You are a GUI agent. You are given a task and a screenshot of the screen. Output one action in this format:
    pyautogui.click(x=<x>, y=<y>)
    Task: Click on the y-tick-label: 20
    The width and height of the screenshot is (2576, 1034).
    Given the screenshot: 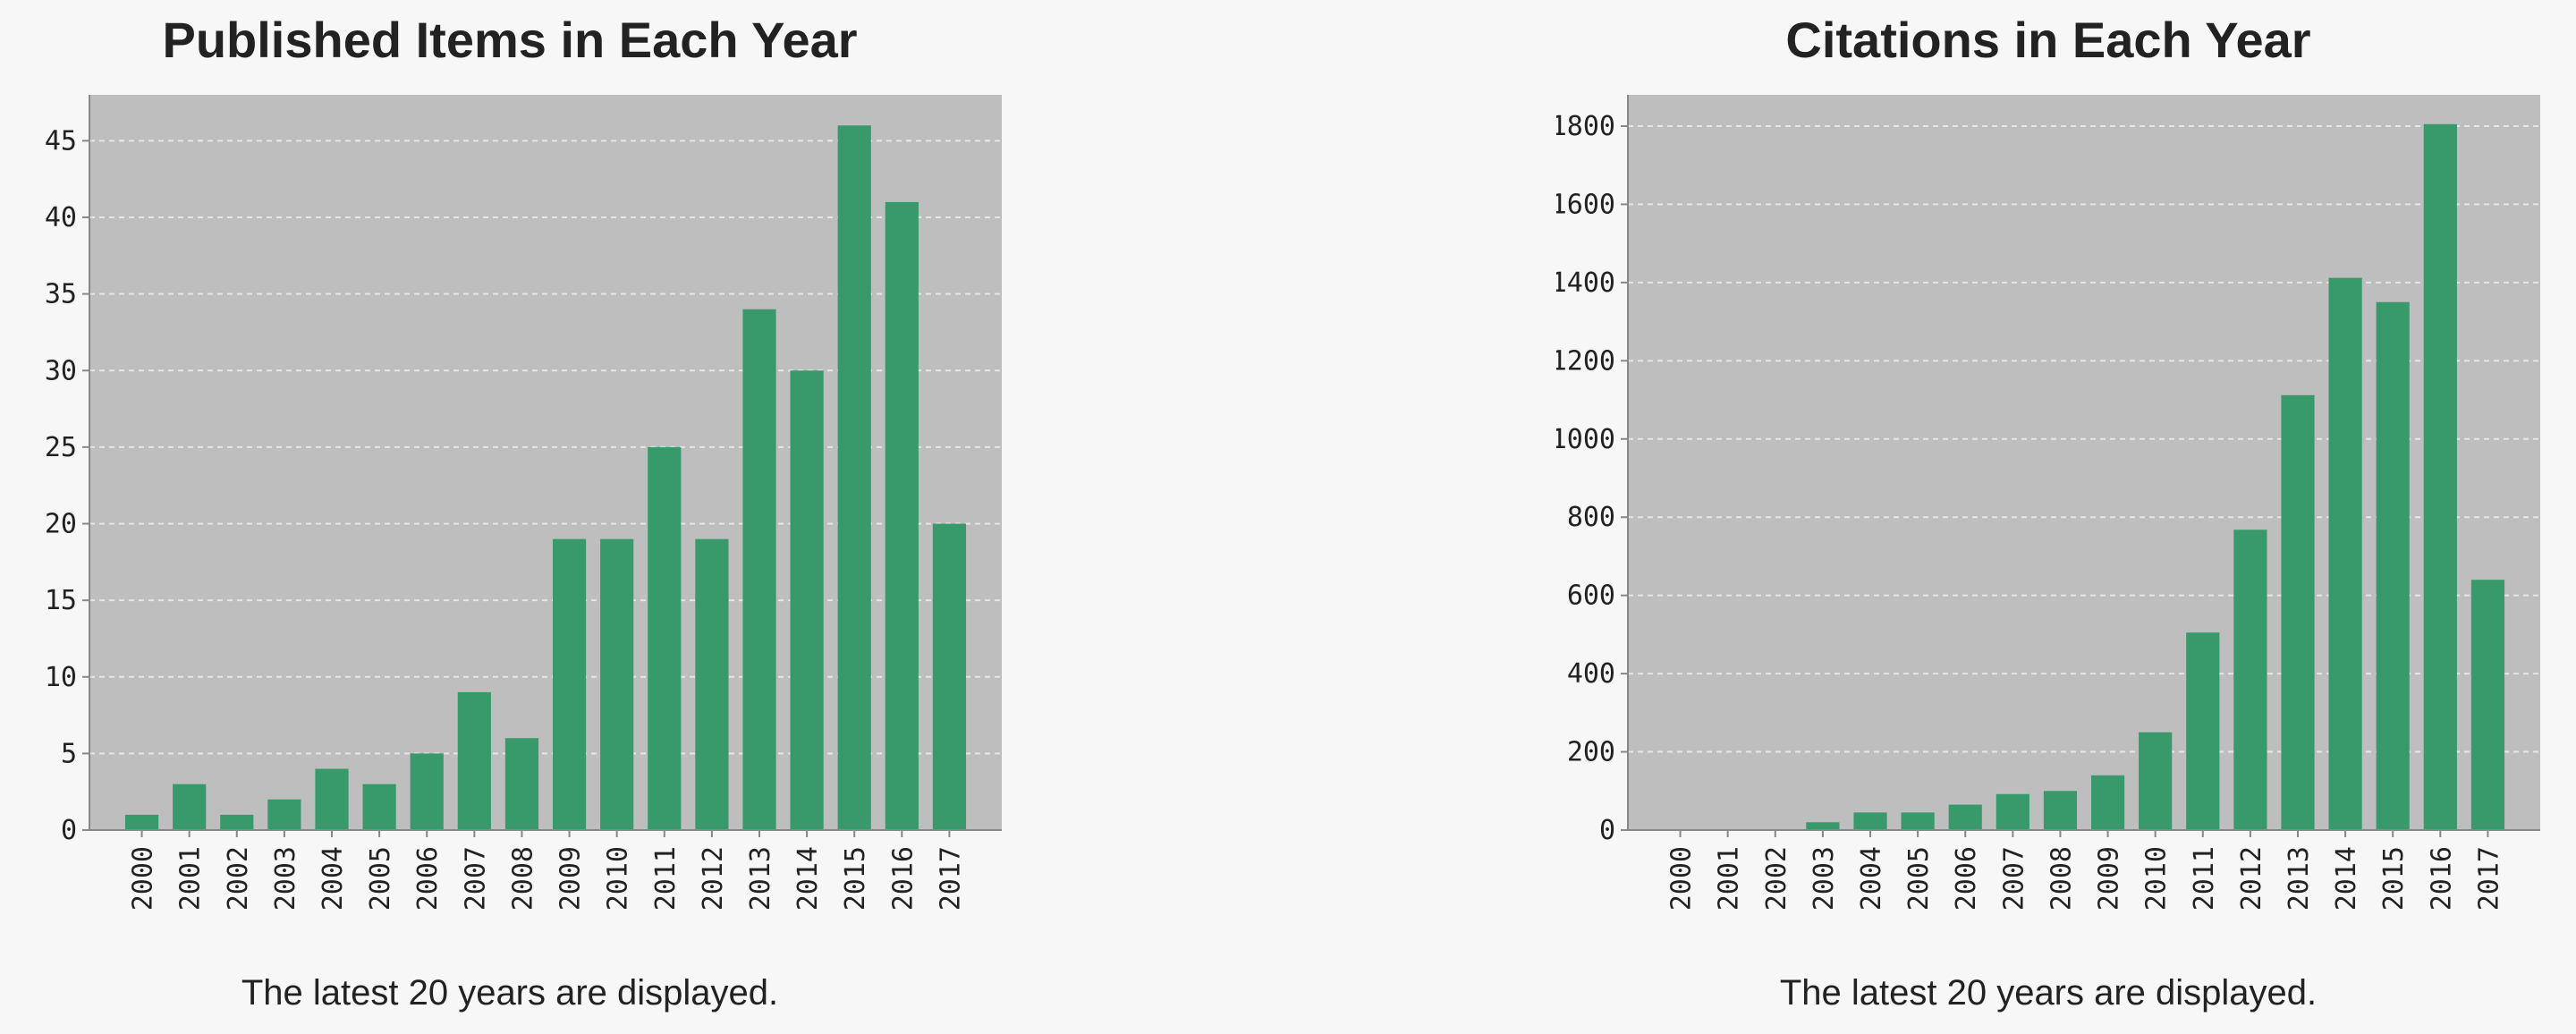 What is the action you would take?
    pyautogui.click(x=61, y=524)
    